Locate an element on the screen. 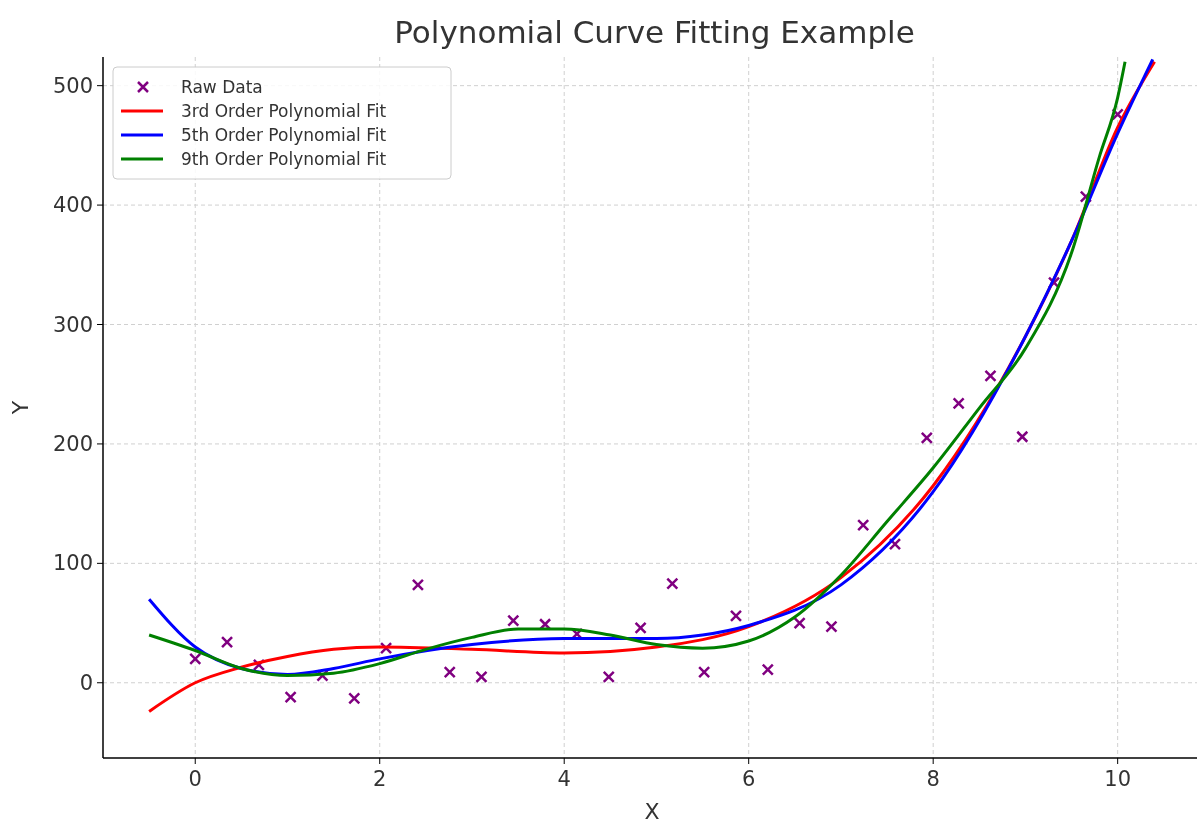 The height and width of the screenshot is (821, 1199). y-tick-label: 200 is located at coordinates (72, 443).